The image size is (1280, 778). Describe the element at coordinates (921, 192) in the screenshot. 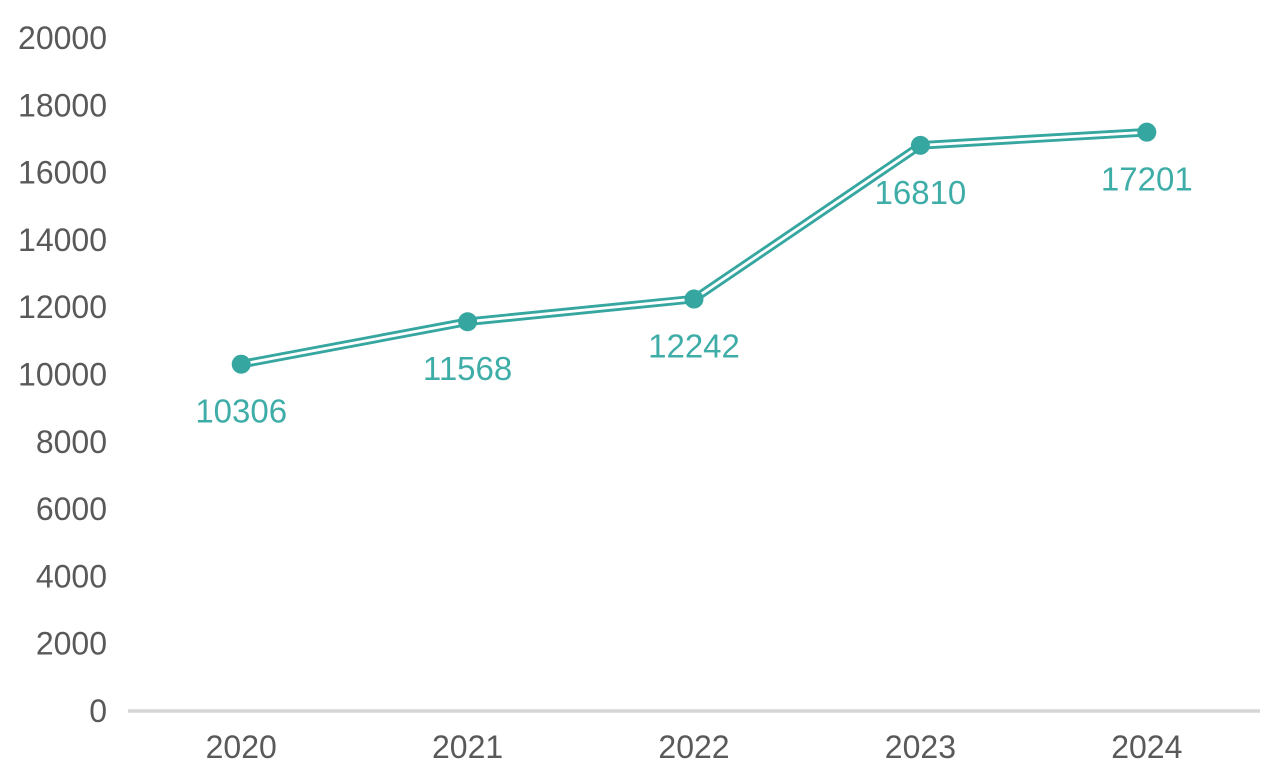

I see `data-point-label: 16810` at that location.